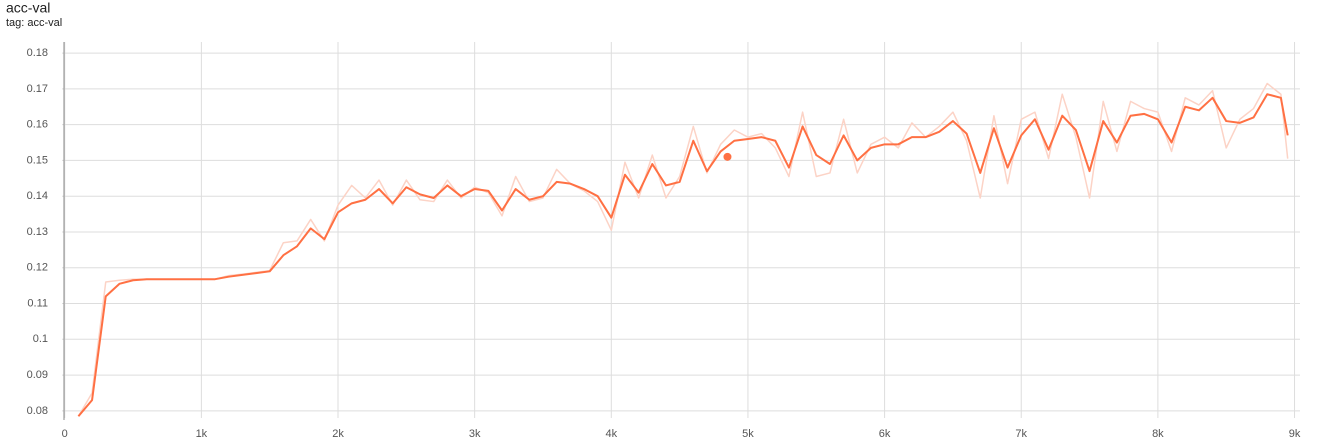  Describe the element at coordinates (37, 196) in the screenshot. I see `y-tick-label: 0.14` at that location.